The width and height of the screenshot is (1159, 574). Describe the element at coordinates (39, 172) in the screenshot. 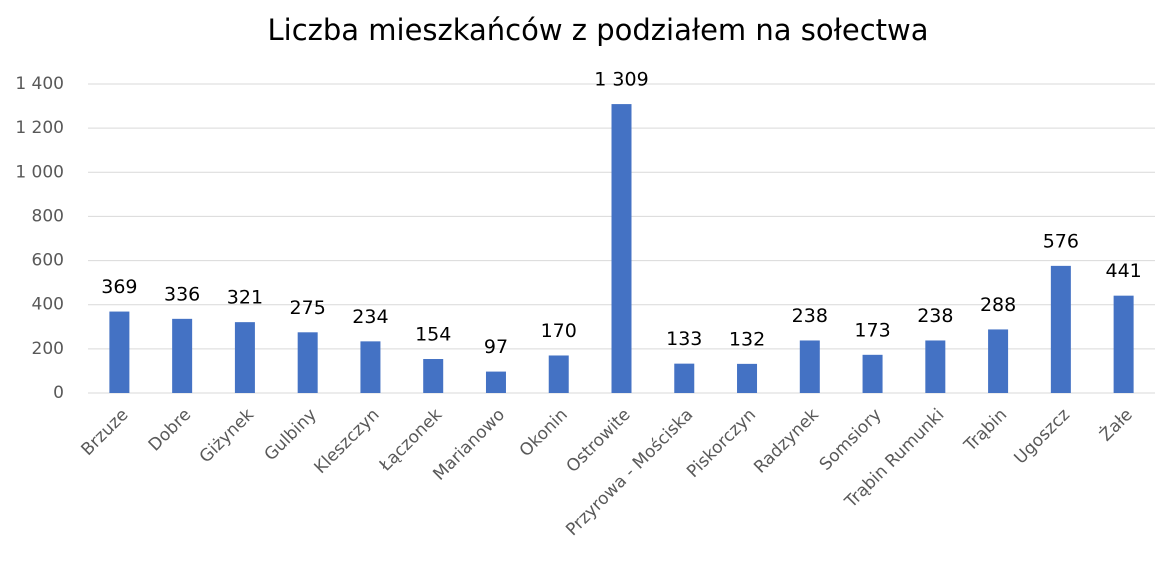

I see `y-tick-label: 1 000` at that location.